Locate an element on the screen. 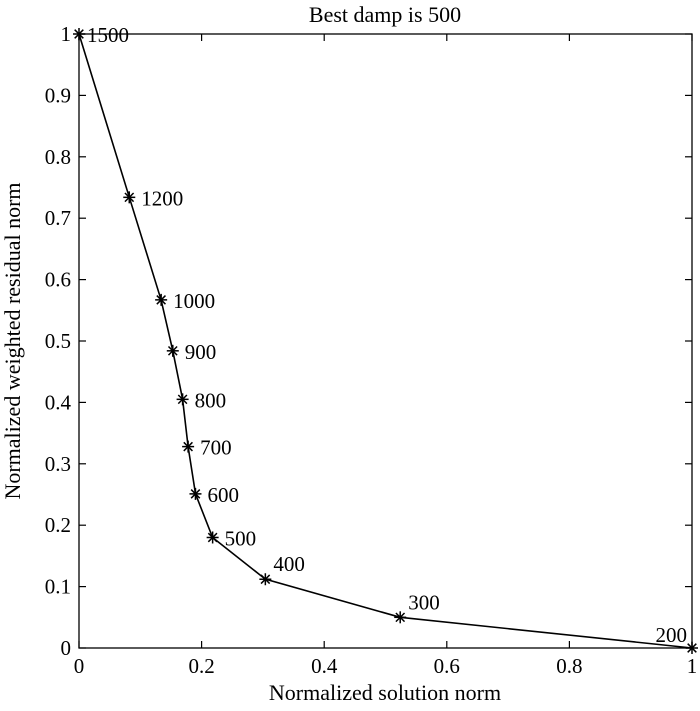 This screenshot has height=711, width=700. y-tick-label: 0.2 is located at coordinates (58, 525).